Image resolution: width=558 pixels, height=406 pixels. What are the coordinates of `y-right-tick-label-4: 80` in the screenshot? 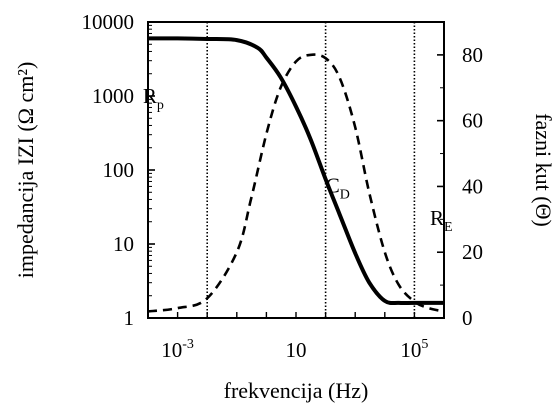 It's located at (472, 55).